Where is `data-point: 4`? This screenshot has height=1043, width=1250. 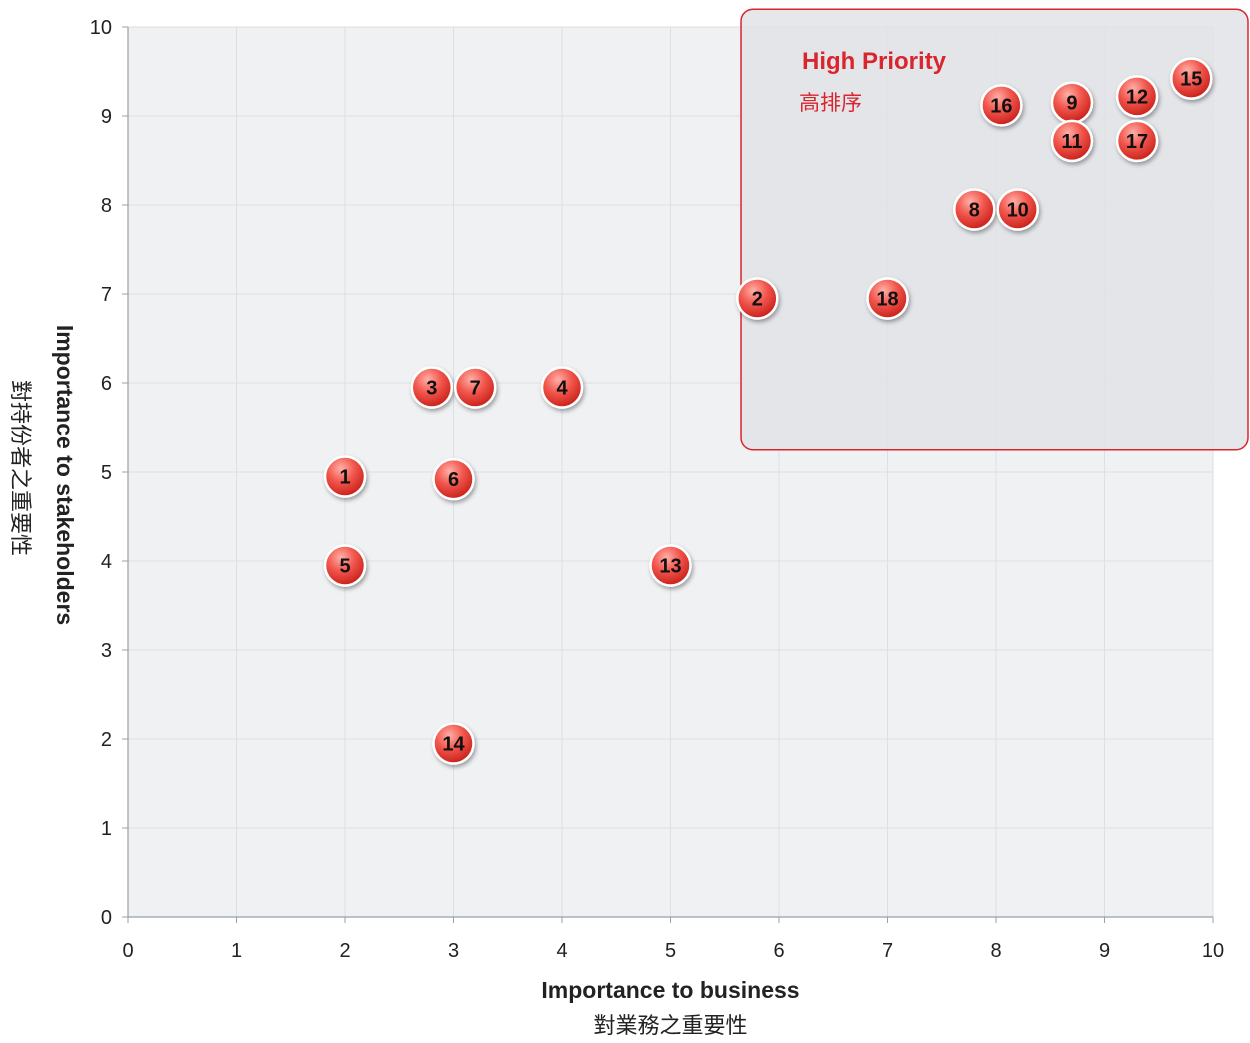 data-point: 4 is located at coordinates (562, 387).